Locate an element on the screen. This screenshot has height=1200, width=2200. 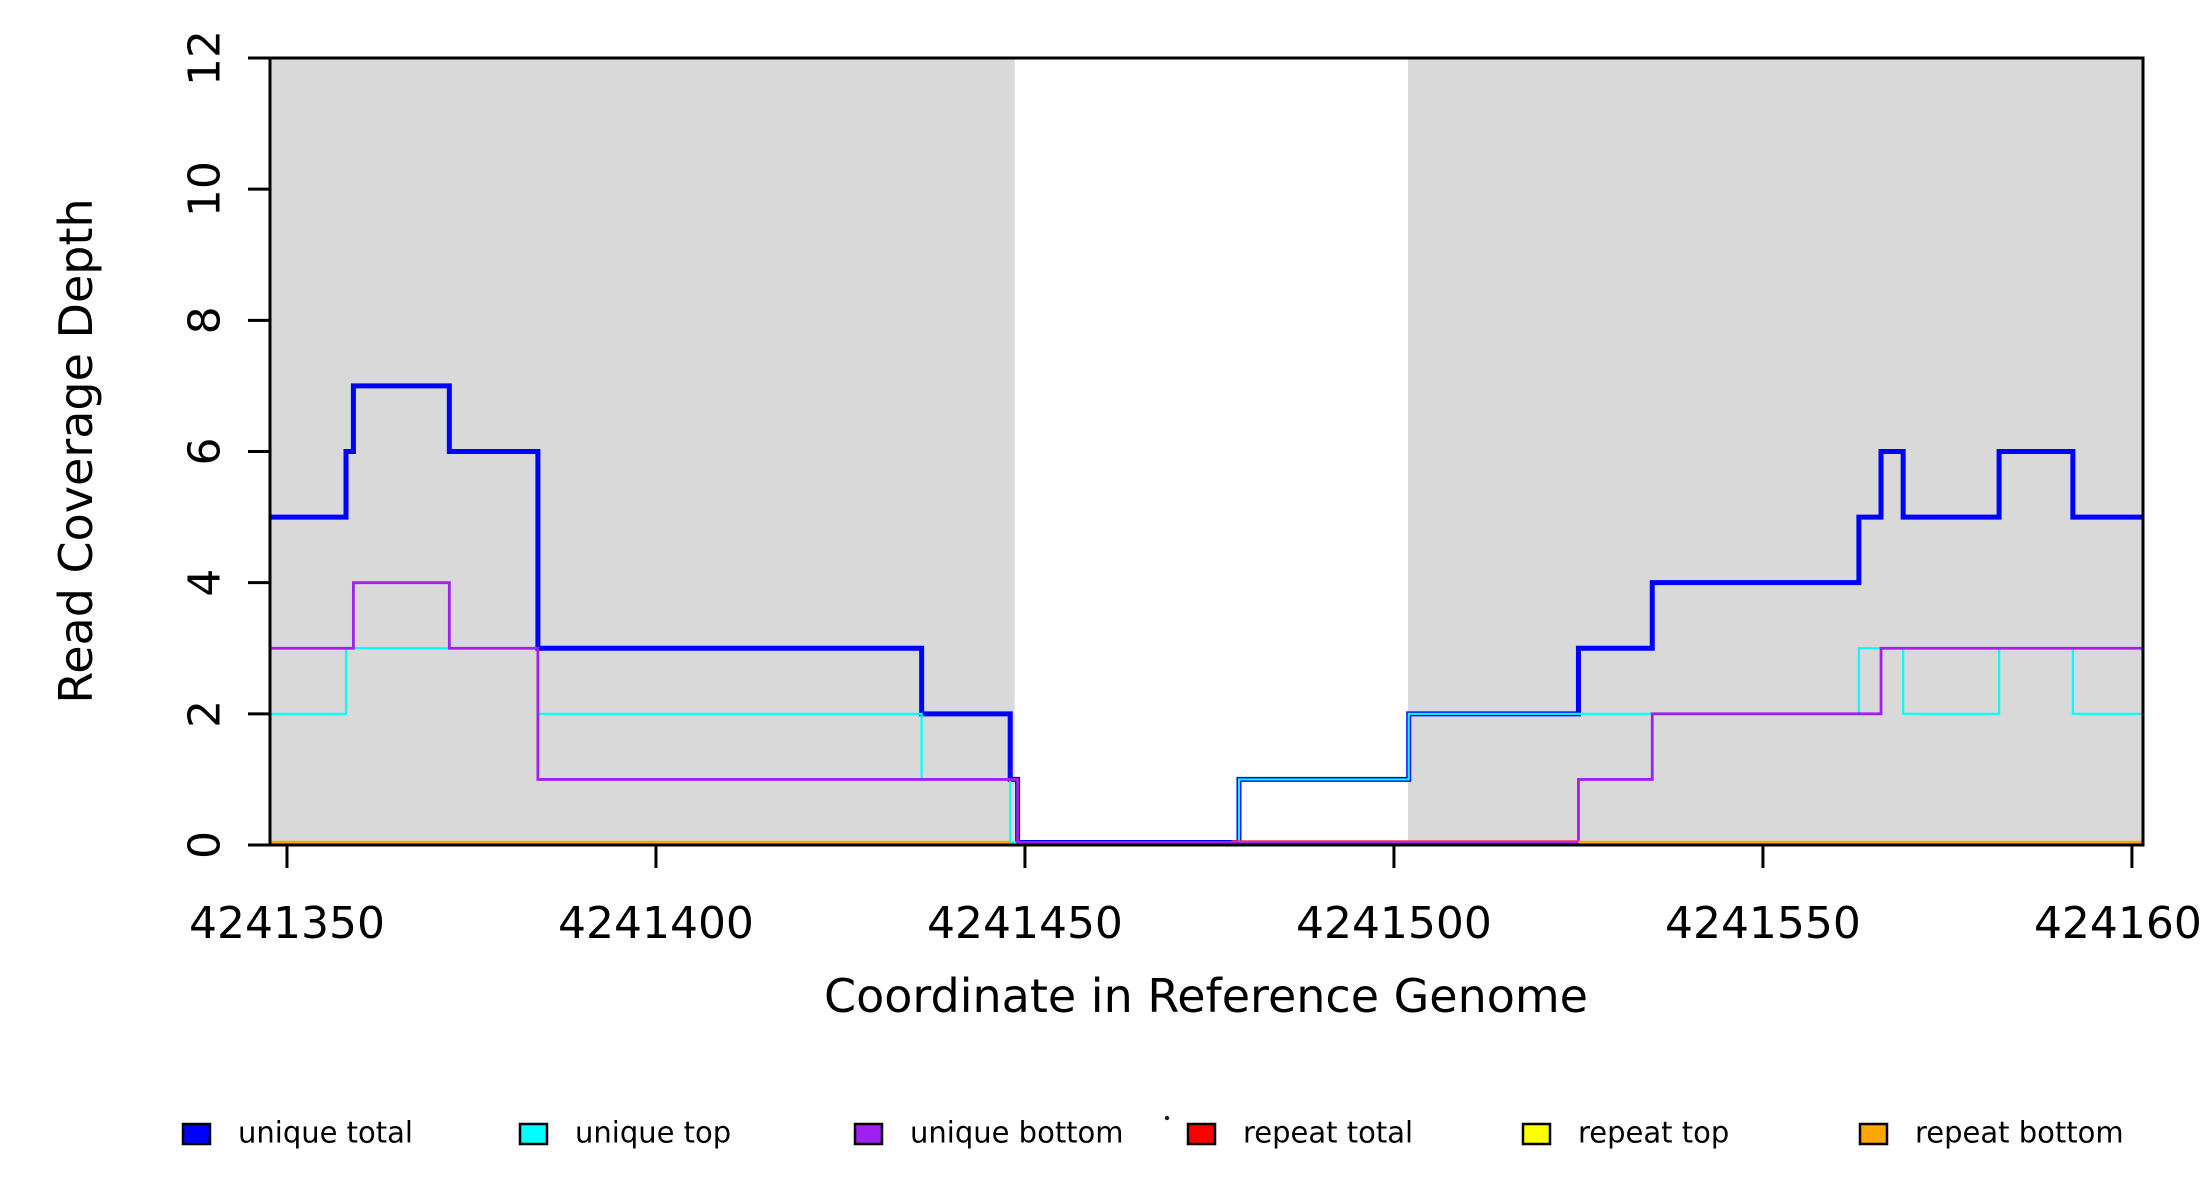
legend-entry: unique top is located at coordinates (624, 1133).